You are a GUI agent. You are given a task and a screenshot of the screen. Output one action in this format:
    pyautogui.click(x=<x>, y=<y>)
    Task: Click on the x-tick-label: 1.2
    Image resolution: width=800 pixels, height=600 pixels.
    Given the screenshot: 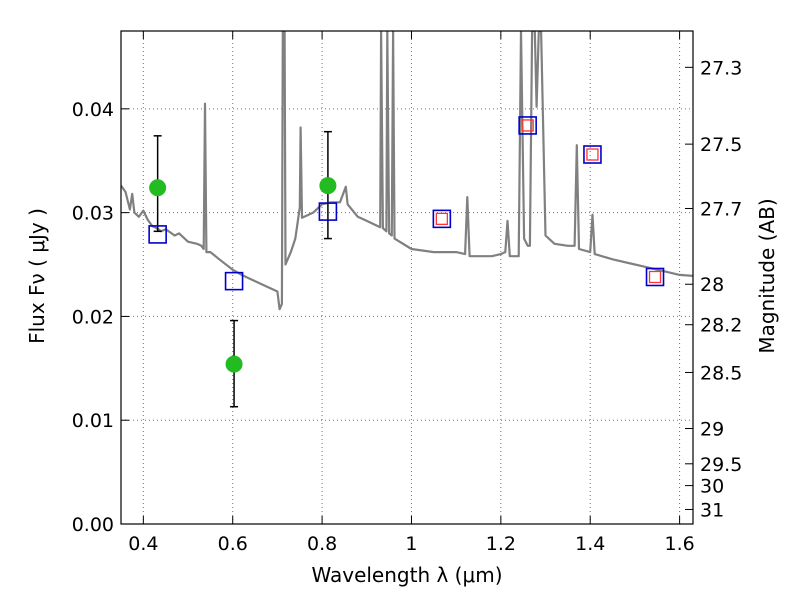 What is the action you would take?
    pyautogui.click(x=501, y=544)
    